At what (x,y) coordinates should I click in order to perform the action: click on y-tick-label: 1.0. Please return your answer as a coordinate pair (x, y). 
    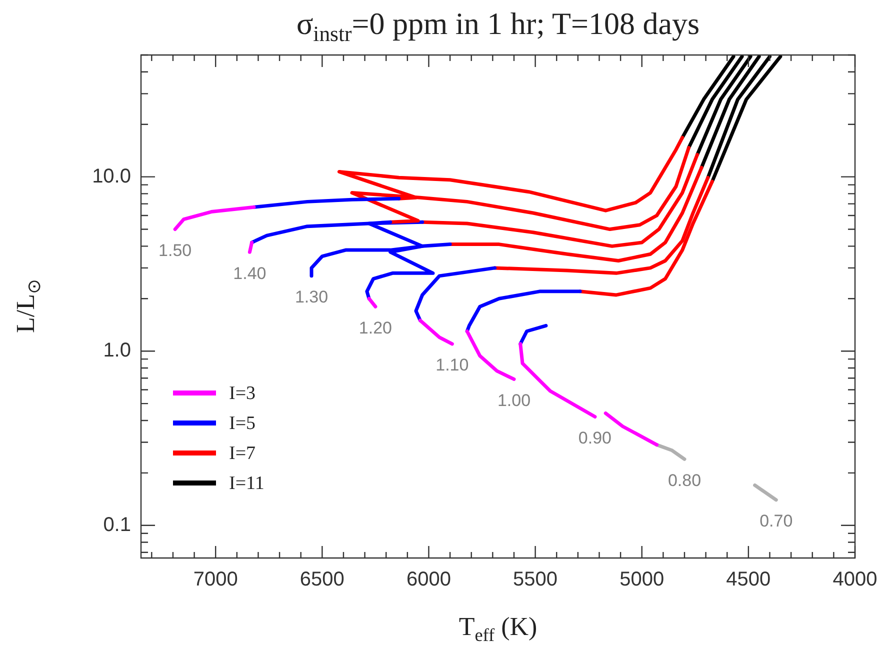
    Looking at the image, I should click on (117, 351).